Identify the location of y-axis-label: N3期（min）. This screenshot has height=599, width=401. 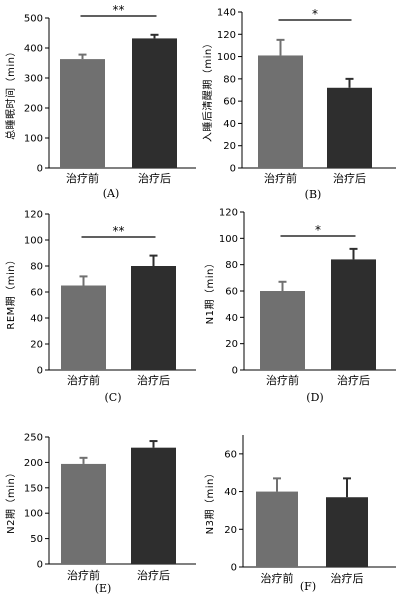
(210, 501).